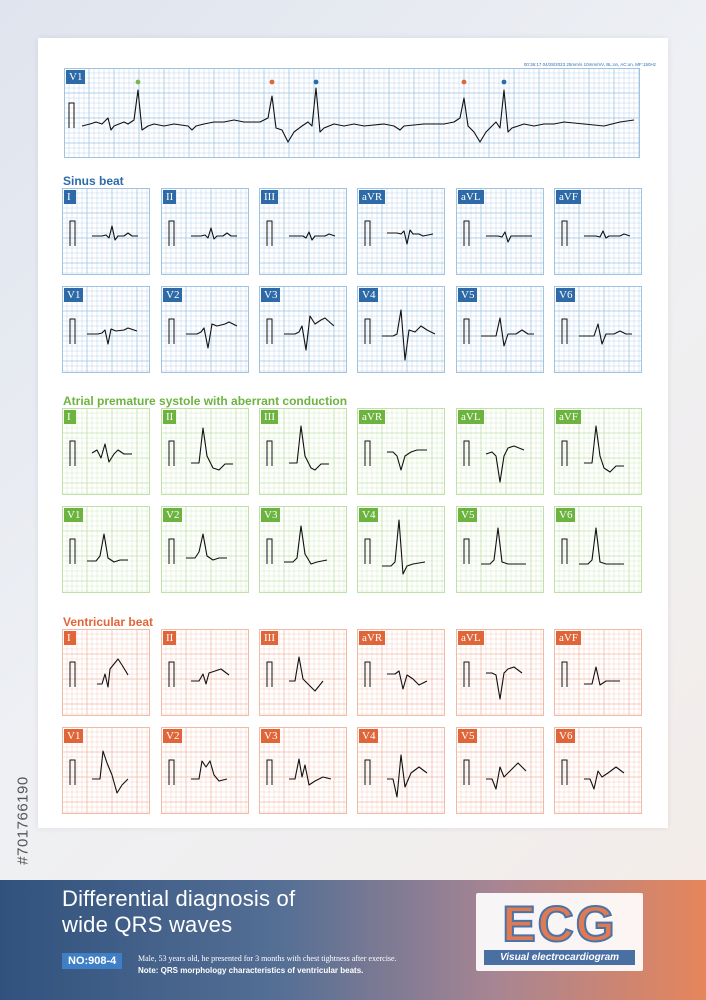  What do you see at coordinates (401, 672) in the screenshot?
I see `lead-panel-ventricular-avr: aVR` at bounding box center [401, 672].